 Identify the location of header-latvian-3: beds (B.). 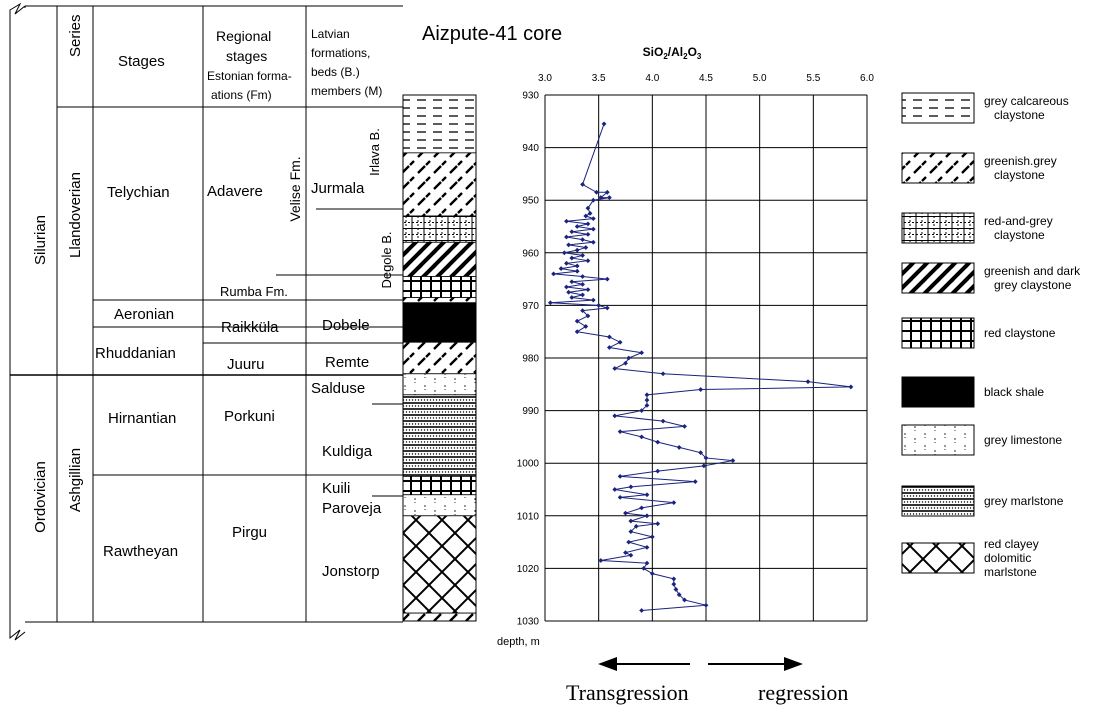
(335, 72).